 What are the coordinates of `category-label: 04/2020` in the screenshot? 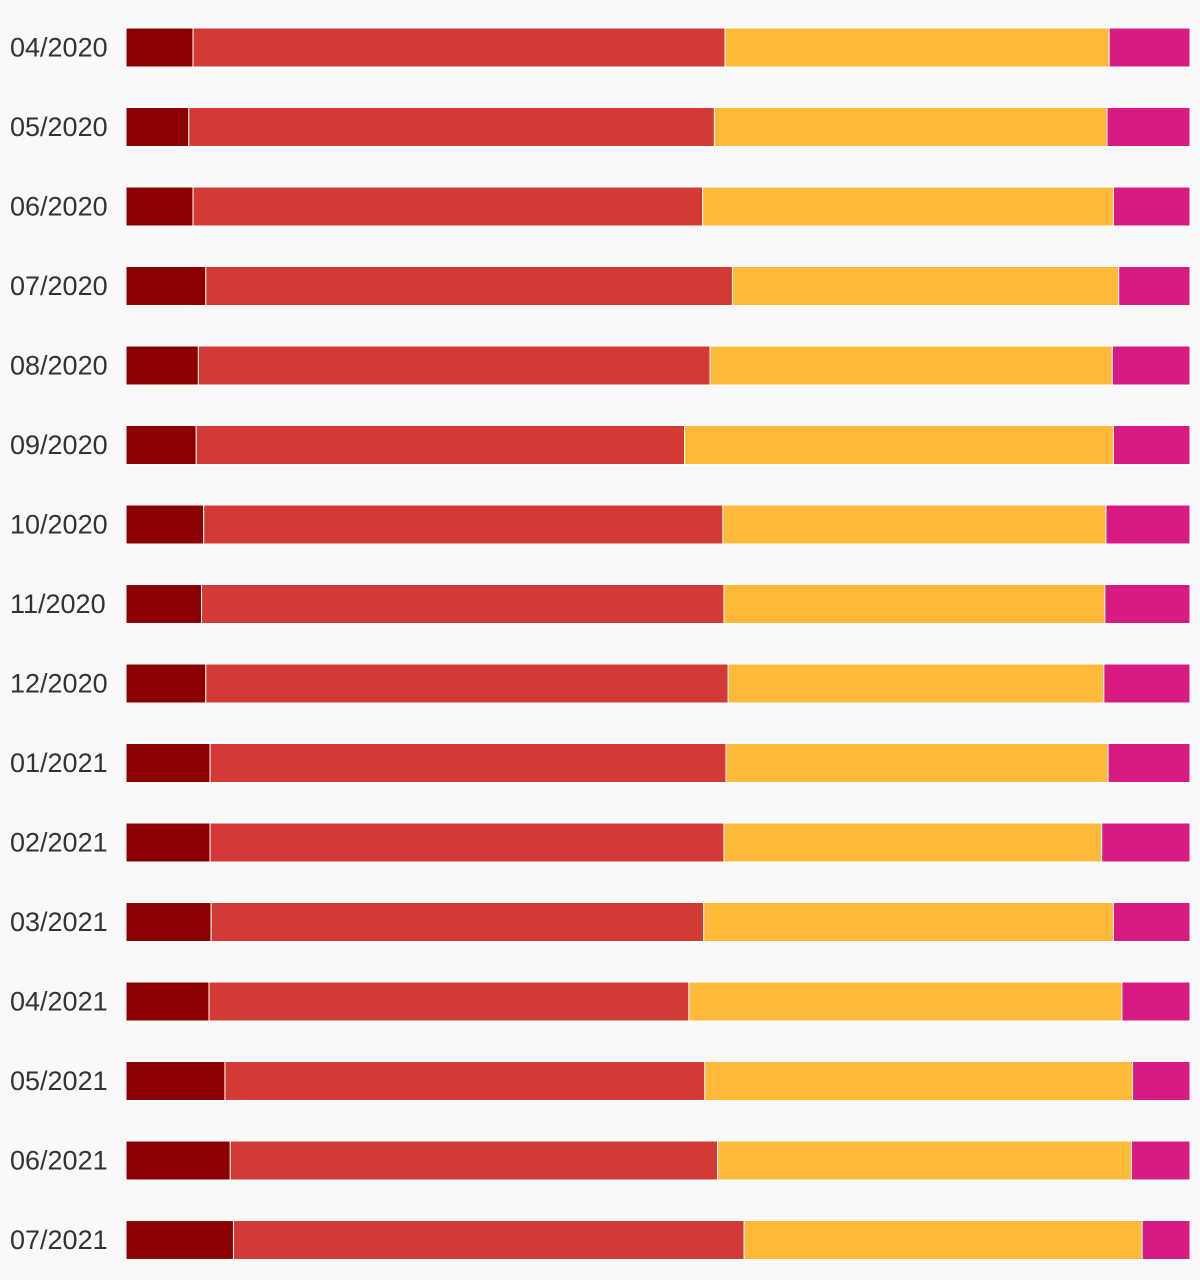 It's located at (59, 48).